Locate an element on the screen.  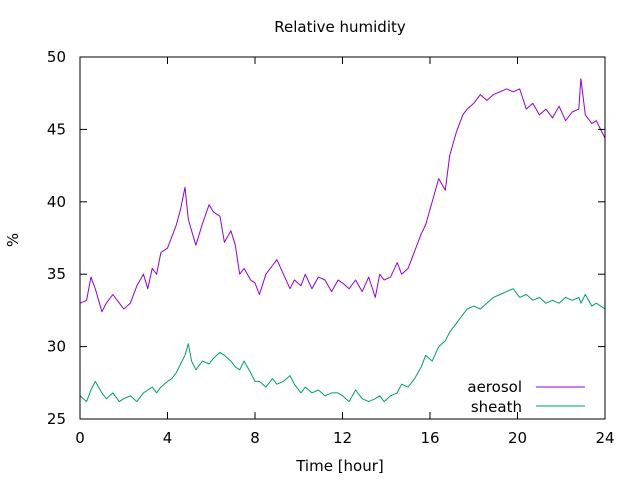
x-tick-label: 16 is located at coordinates (429, 438).